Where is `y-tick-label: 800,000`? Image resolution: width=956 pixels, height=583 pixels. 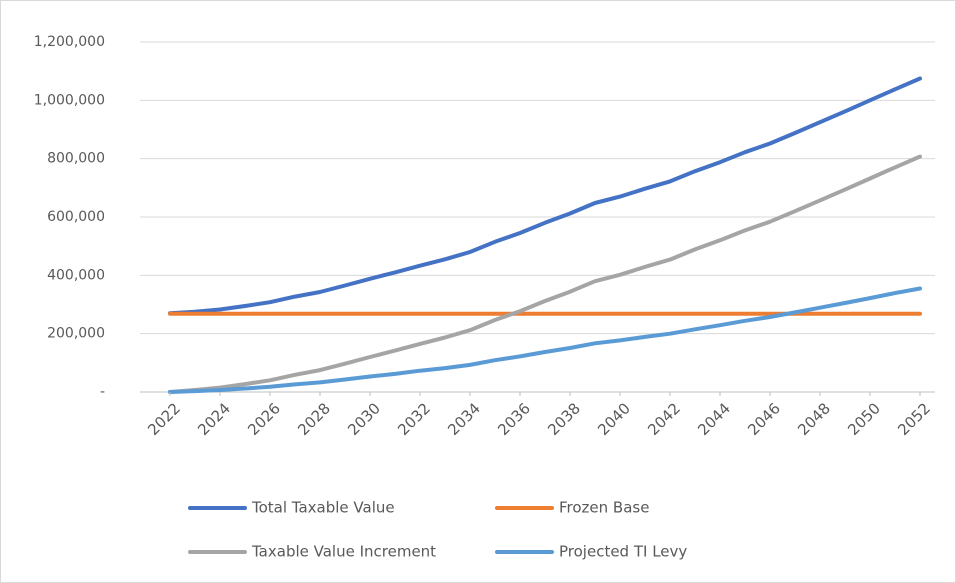
y-tick-label: 800,000 is located at coordinates (76, 159).